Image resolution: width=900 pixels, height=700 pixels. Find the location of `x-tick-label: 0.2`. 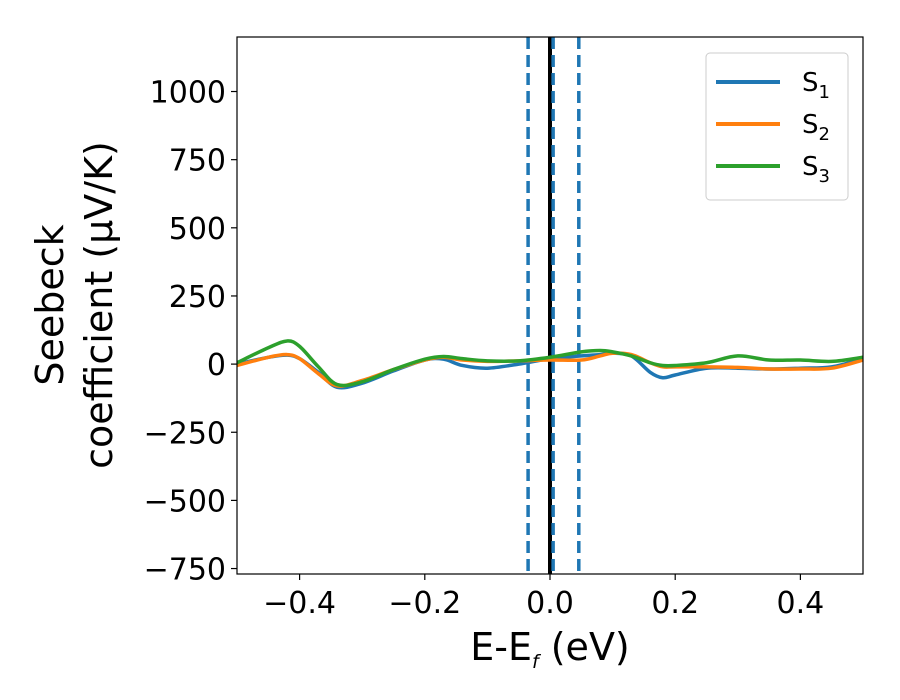

x-tick-label: 0.2 is located at coordinates (675, 603).